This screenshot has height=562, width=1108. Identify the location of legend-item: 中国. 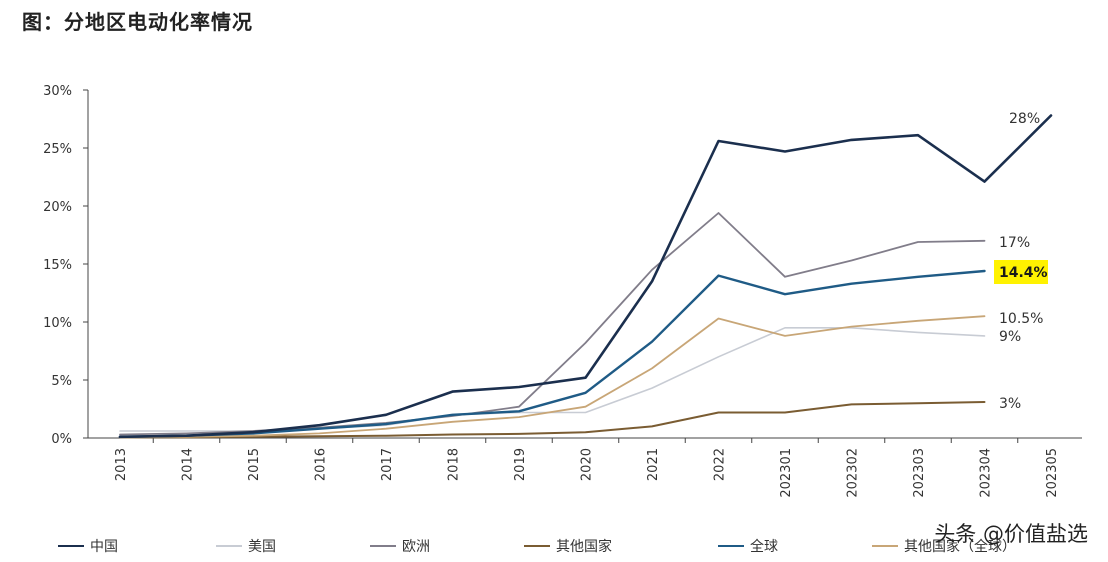
(88, 546).